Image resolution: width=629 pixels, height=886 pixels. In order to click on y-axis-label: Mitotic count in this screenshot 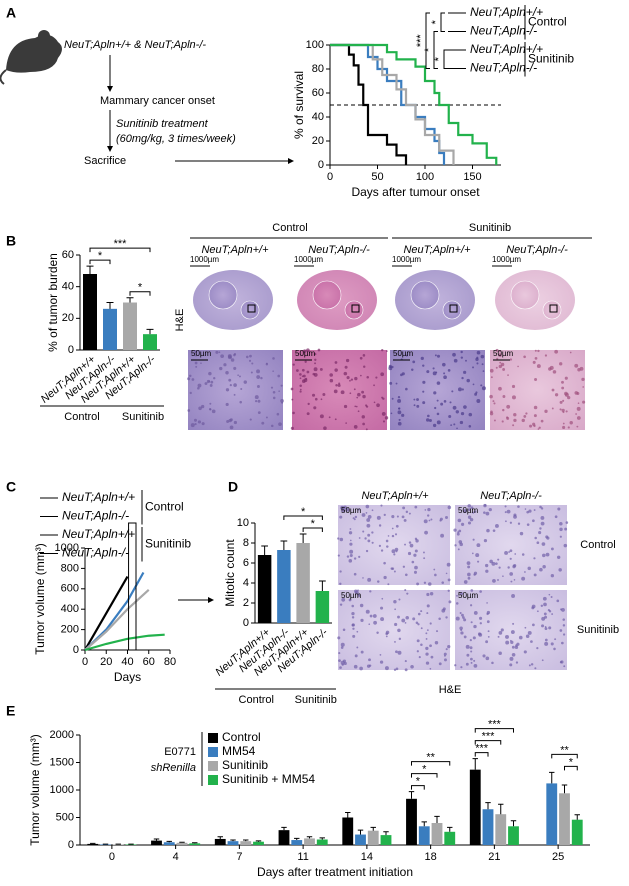, I will do `click(230, 573)`.